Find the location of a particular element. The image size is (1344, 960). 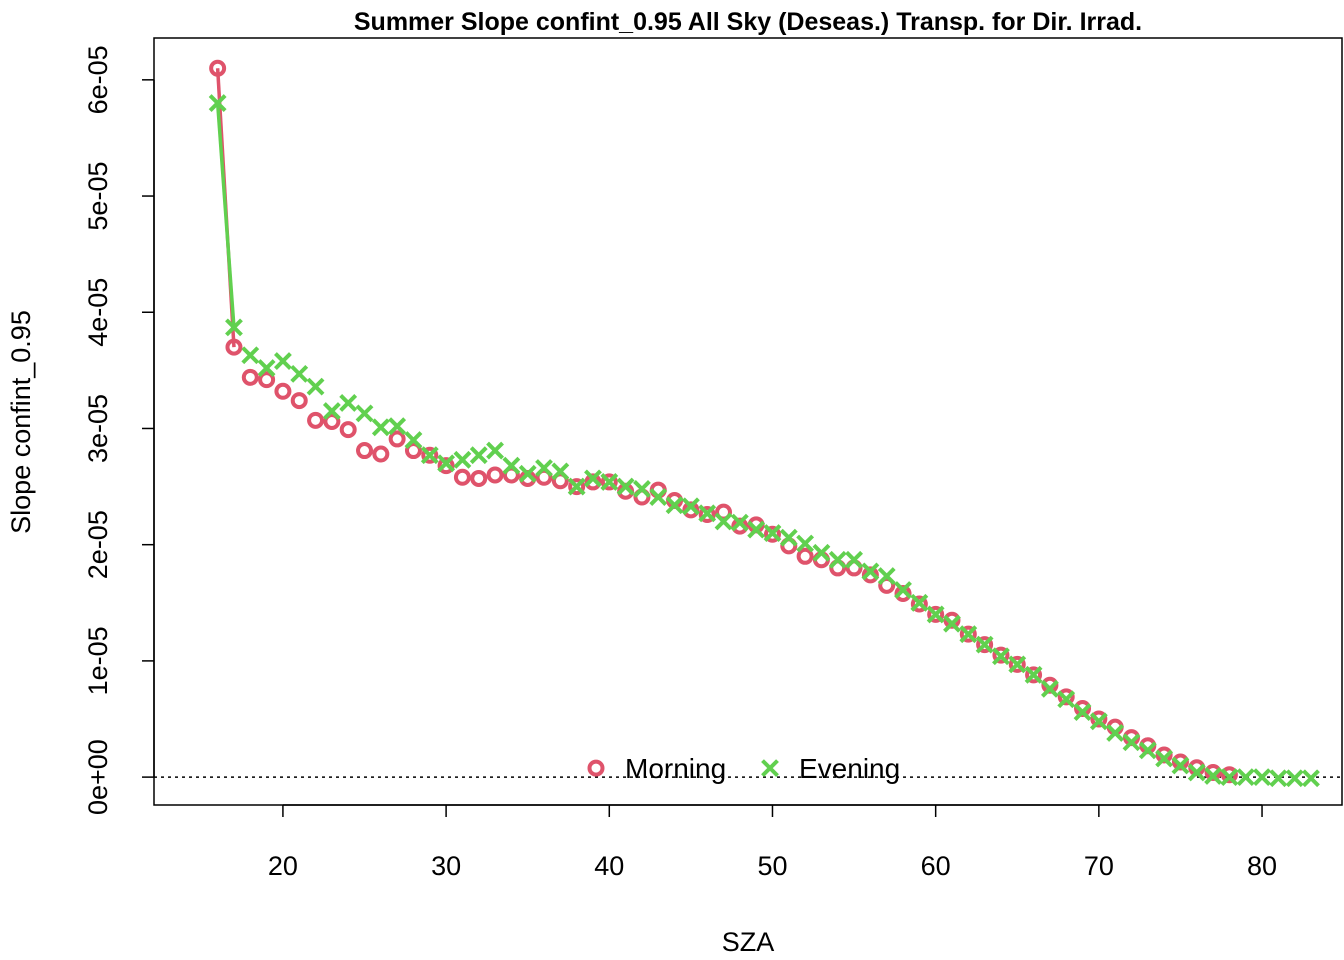

y-tick-label: 2e-05 is located at coordinates (98, 544).